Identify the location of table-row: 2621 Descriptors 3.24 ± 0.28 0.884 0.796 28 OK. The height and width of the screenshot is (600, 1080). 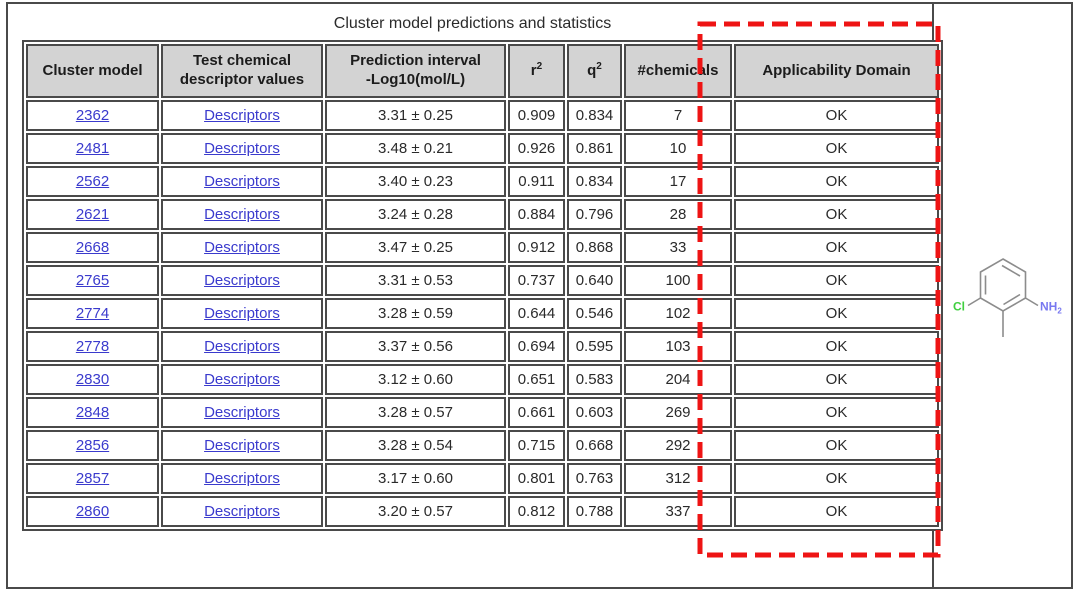
(482, 214).